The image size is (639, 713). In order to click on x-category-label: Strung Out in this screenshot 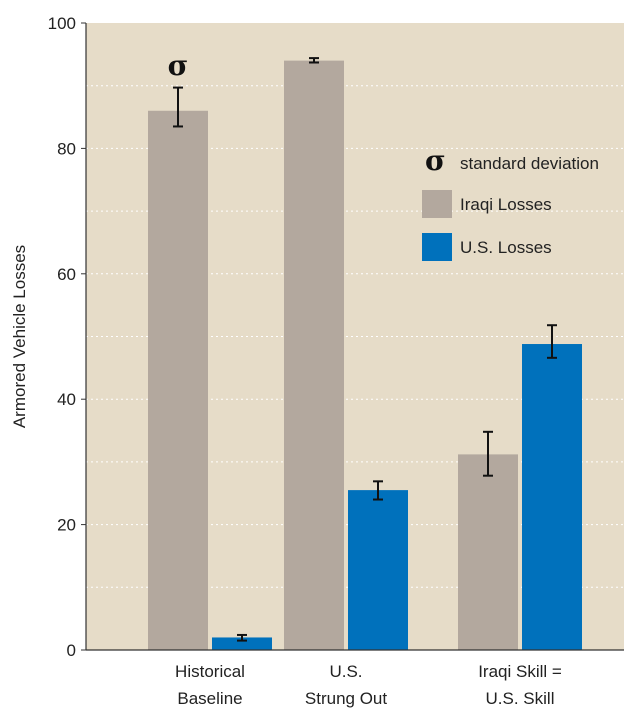, I will do `click(346, 698)`.